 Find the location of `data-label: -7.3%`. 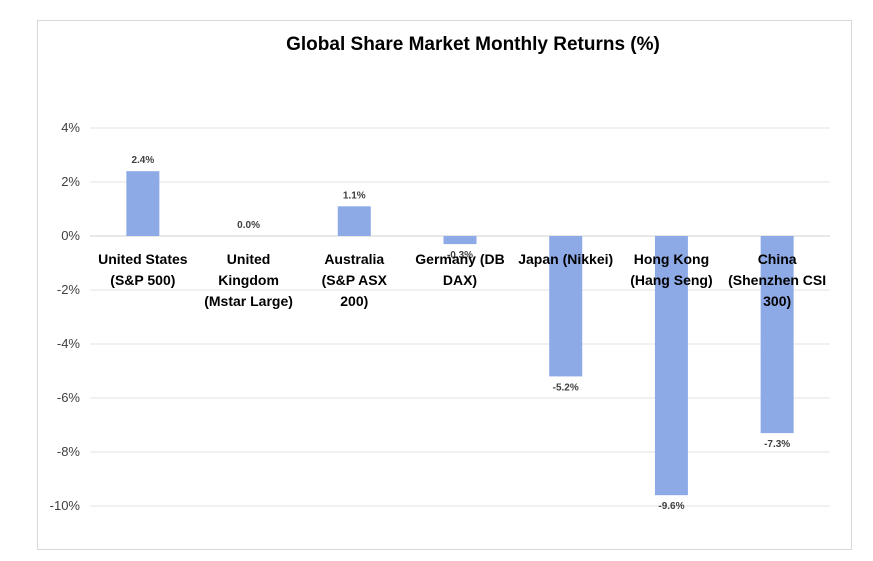

data-label: -7.3% is located at coordinates (777, 444).